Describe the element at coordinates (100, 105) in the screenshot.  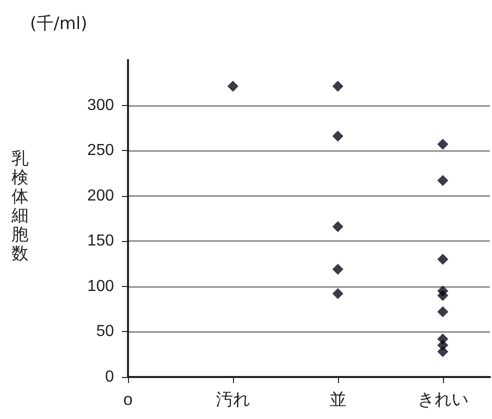
I see `y-tick-label: 300` at that location.